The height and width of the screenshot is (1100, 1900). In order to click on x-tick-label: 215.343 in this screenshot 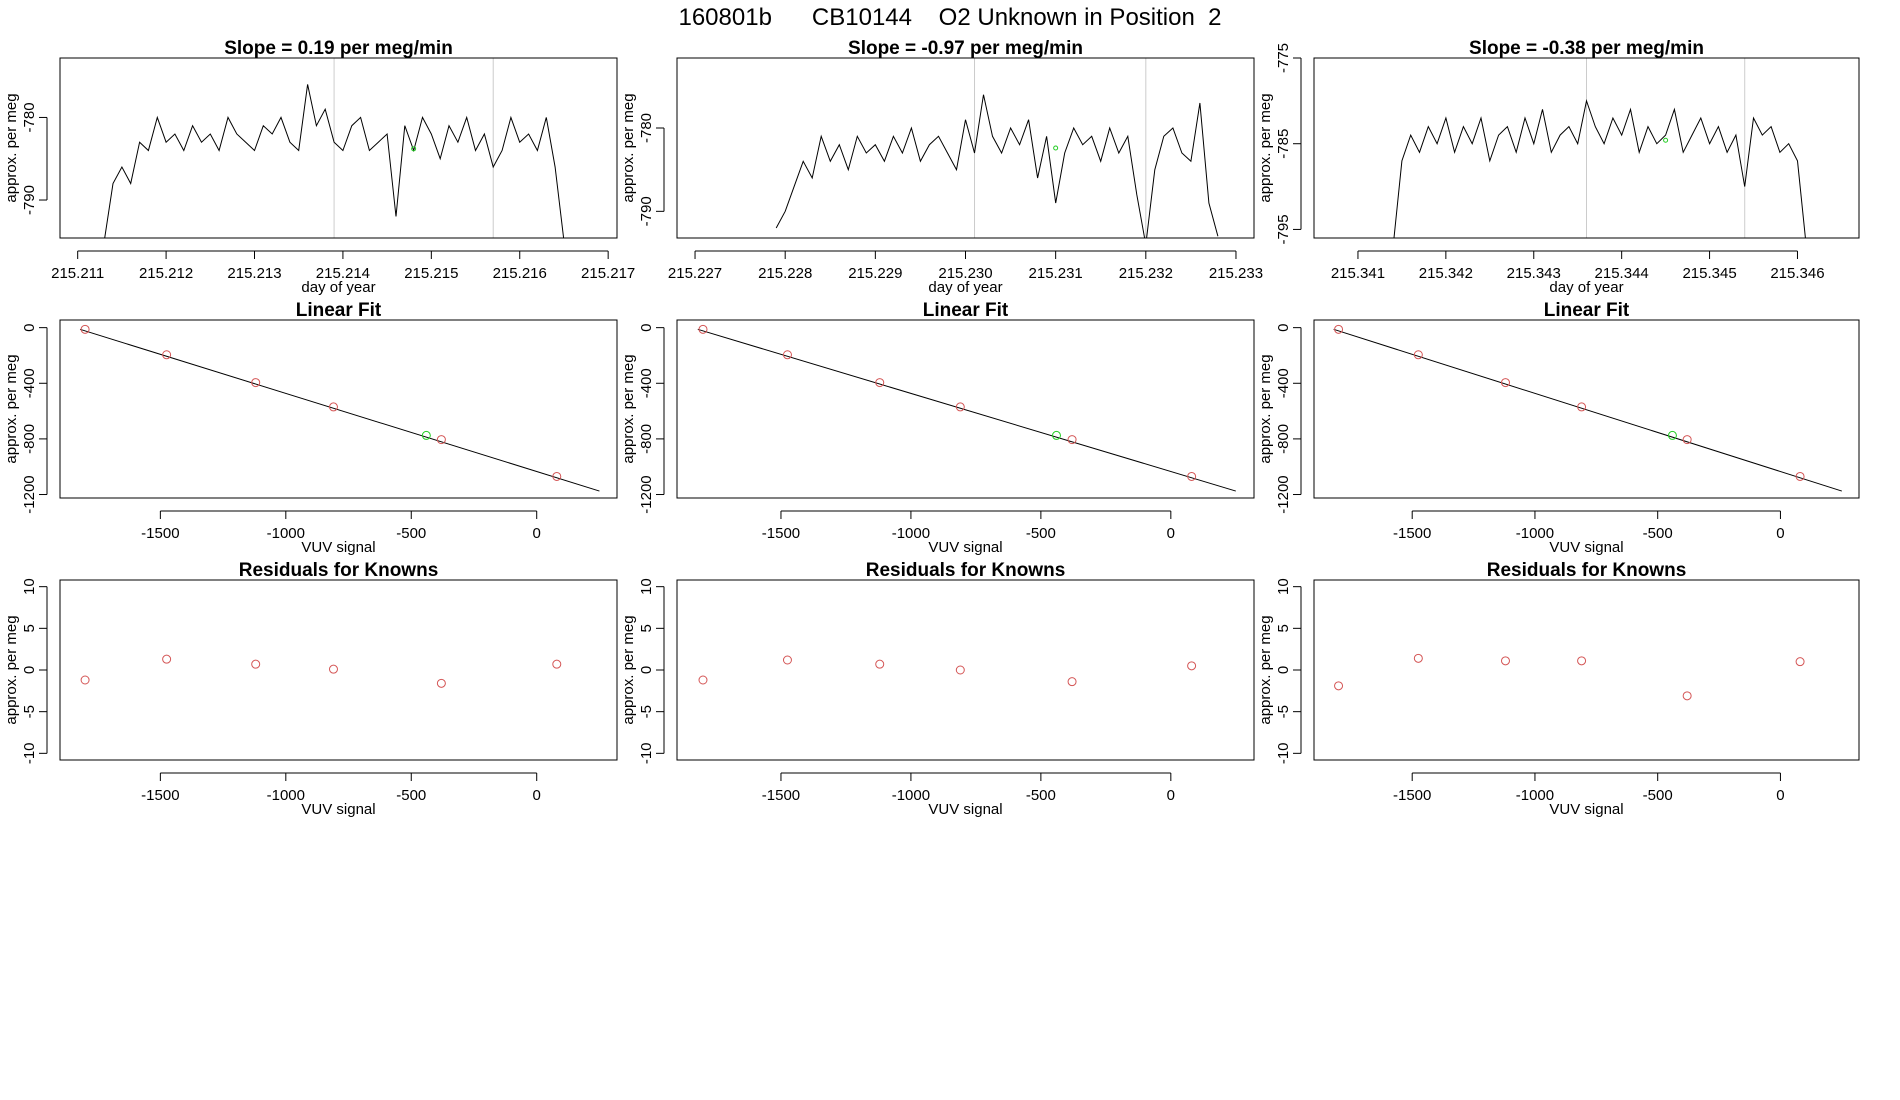, I will do `click(1534, 273)`.